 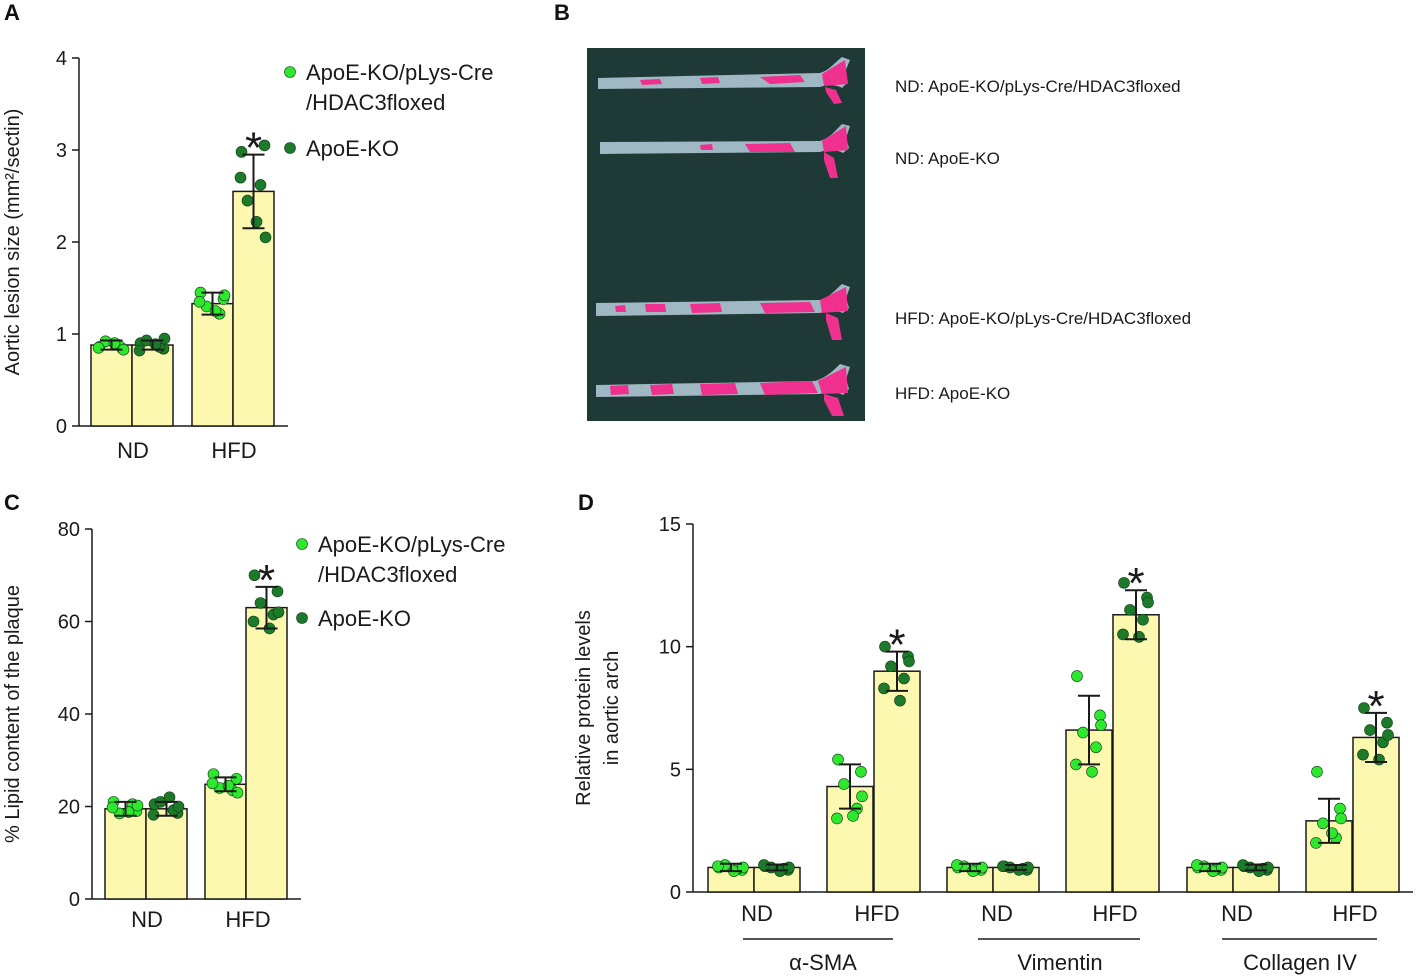 I want to click on aorta-label-nd-hdac3: ND: ApoE-KO/pLys-Cre/HDAC3floxed, so click(x=1038, y=86).